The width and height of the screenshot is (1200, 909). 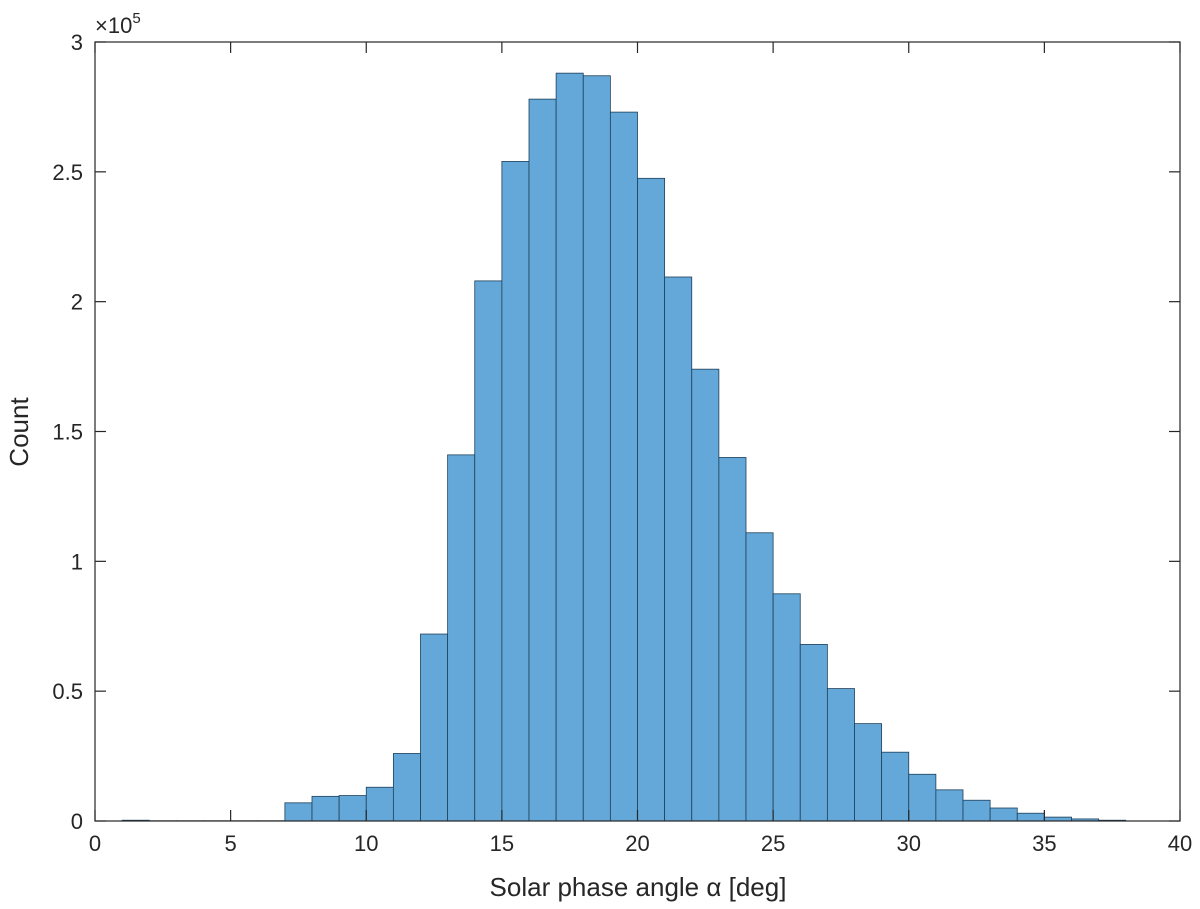 What do you see at coordinates (67, 172) in the screenshot?
I see `y-tick-label: 2.5` at bounding box center [67, 172].